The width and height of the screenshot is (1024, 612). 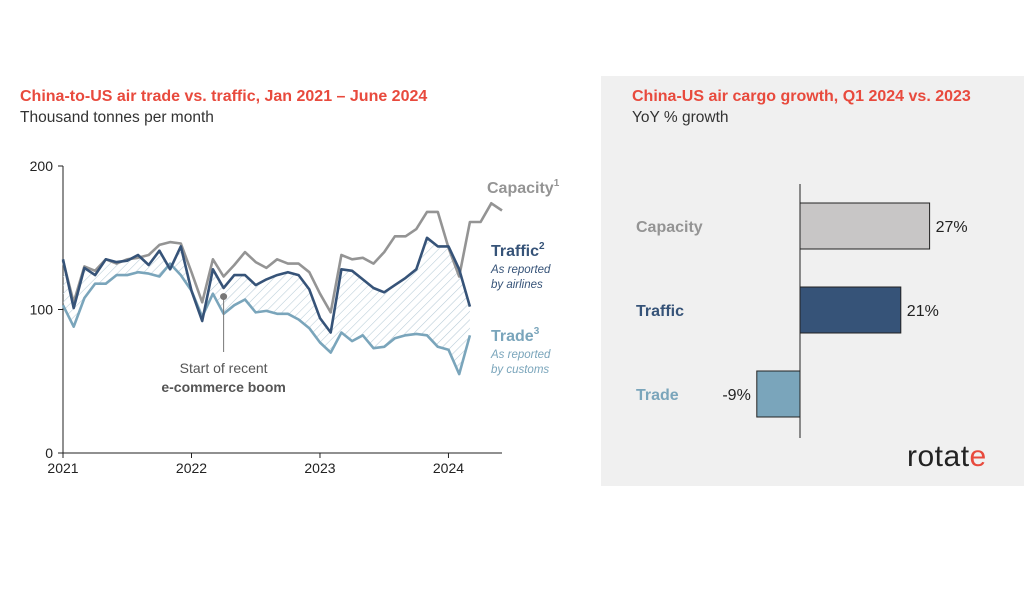 What do you see at coordinates (523, 187) in the screenshot?
I see `capacity-series-label: Capacity1` at bounding box center [523, 187].